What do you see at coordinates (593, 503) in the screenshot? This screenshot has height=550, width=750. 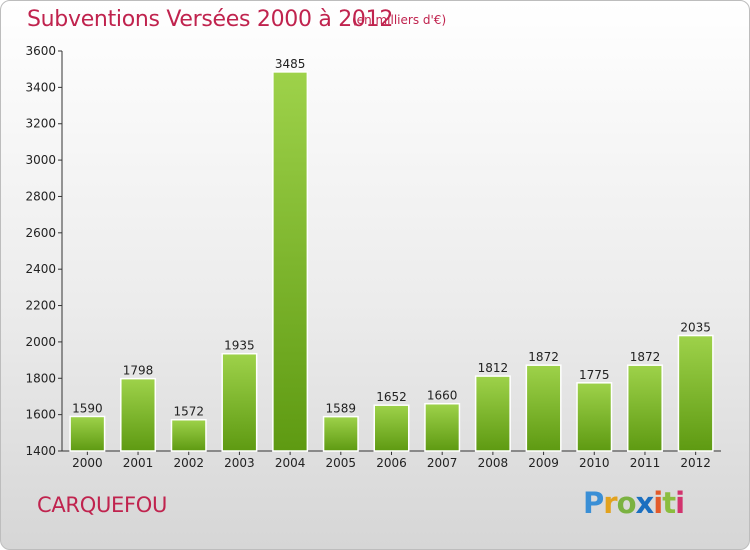 I see `logo-letter: P` at bounding box center [593, 503].